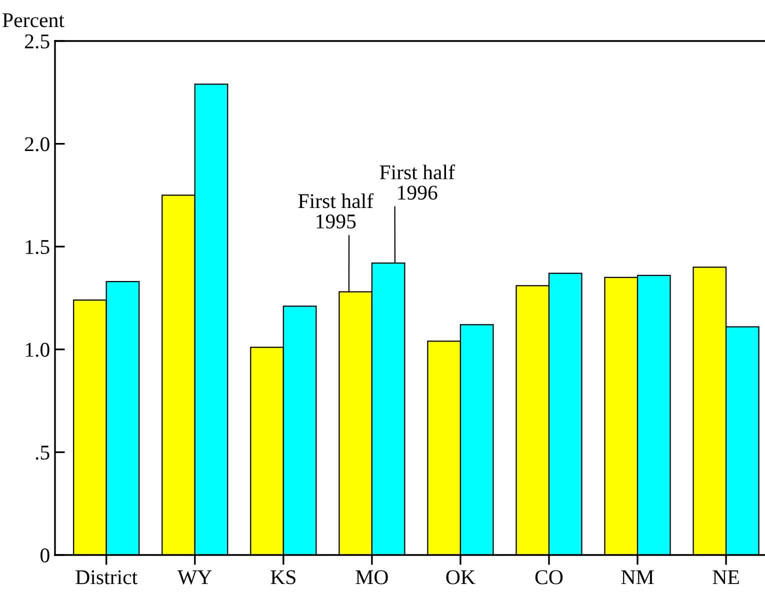 This screenshot has height=602, width=765. I want to click on x-tick-label: District, so click(107, 577).